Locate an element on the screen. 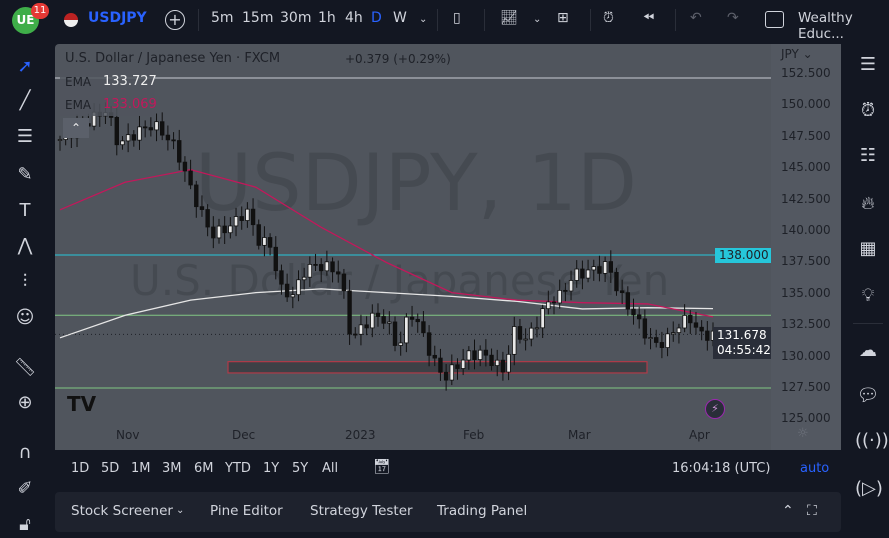 Image resolution: width=889 pixels, height=538 pixels. range-5d: 5D is located at coordinates (110, 468).